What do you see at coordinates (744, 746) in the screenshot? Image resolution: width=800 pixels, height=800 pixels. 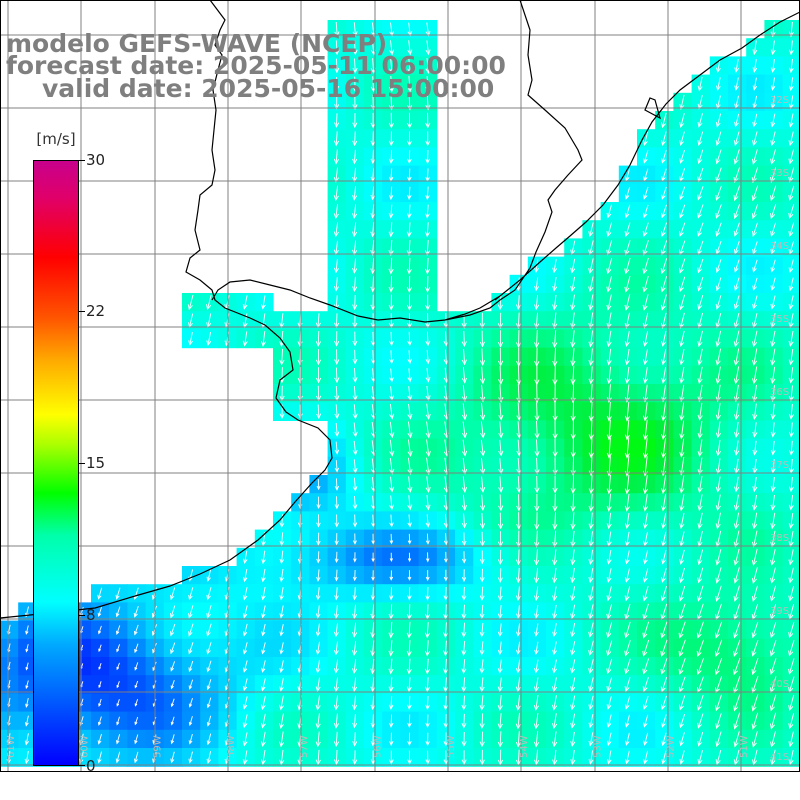 I see `lon-label: 51W` at bounding box center [744, 746].